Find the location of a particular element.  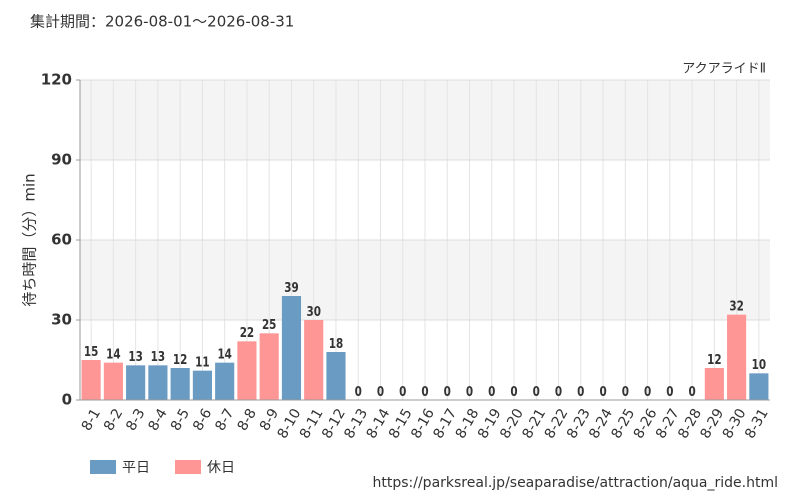

y-tick-label: 60 is located at coordinates (61, 240).